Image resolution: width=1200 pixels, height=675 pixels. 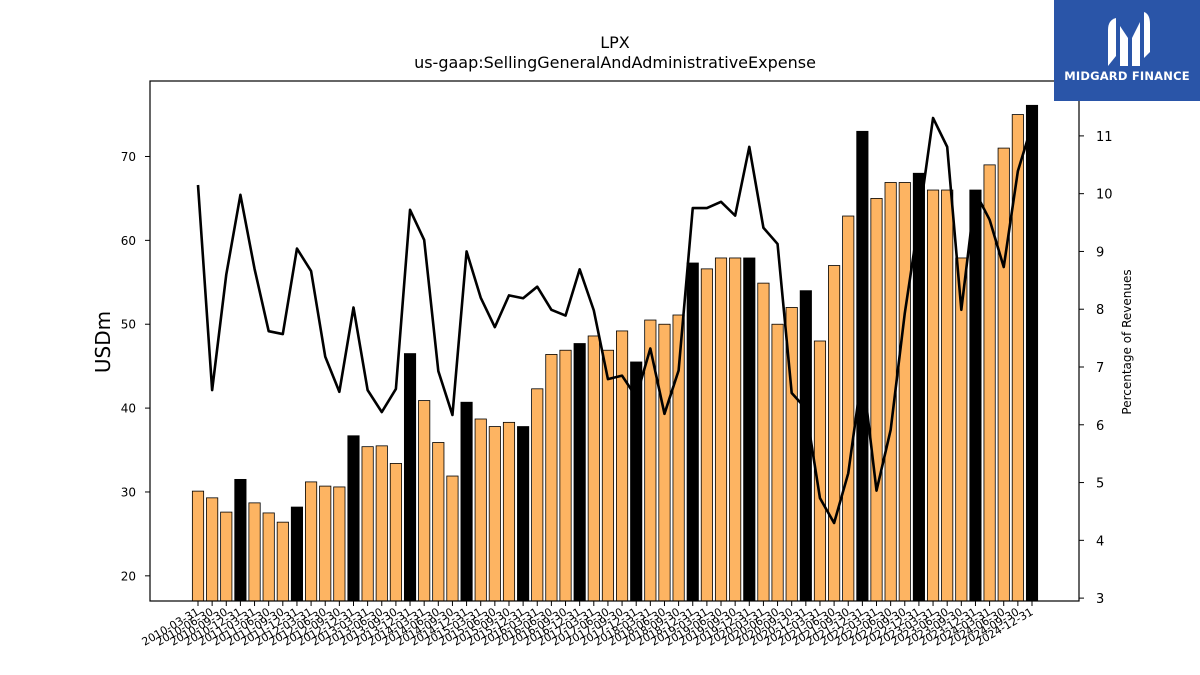 I want to click on chart-title: LPX, so click(x=615, y=42).